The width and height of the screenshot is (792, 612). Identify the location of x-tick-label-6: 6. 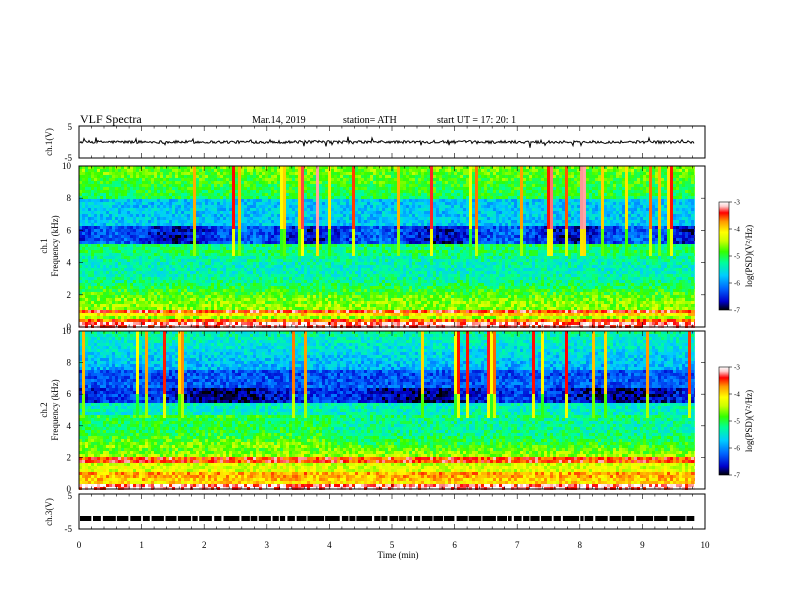
(454, 545).